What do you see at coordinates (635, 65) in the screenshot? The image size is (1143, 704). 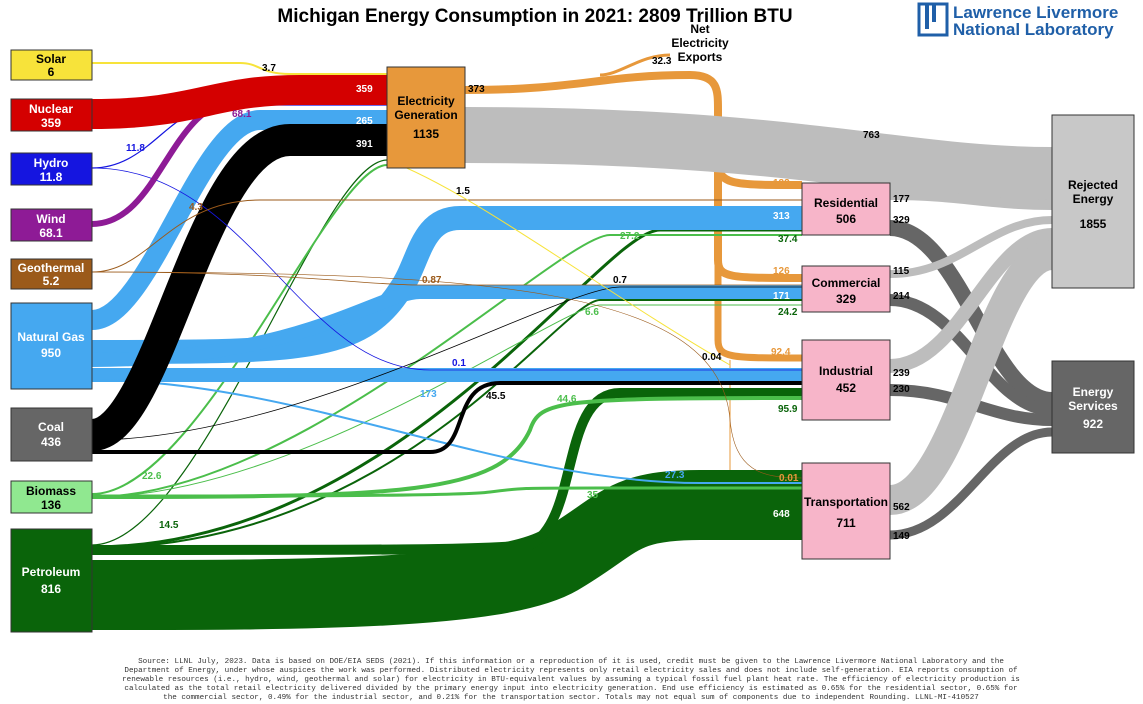 I see `flow-elec-exports` at bounding box center [635, 65].